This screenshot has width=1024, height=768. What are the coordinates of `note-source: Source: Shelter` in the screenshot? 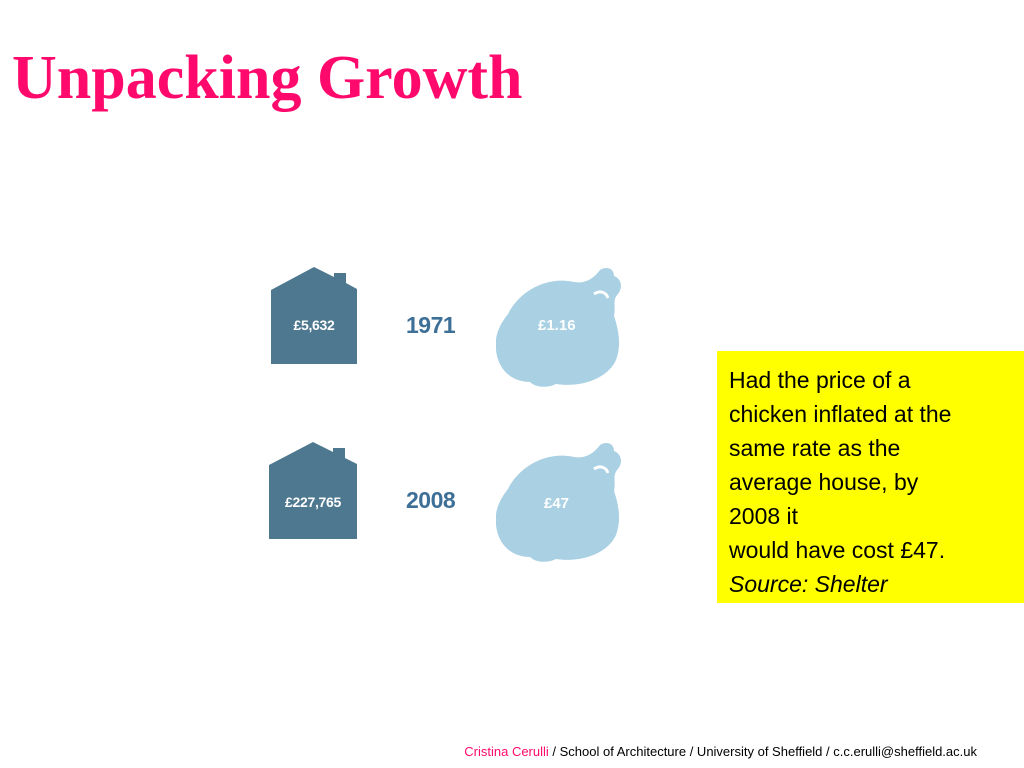 It's located at (808, 584).